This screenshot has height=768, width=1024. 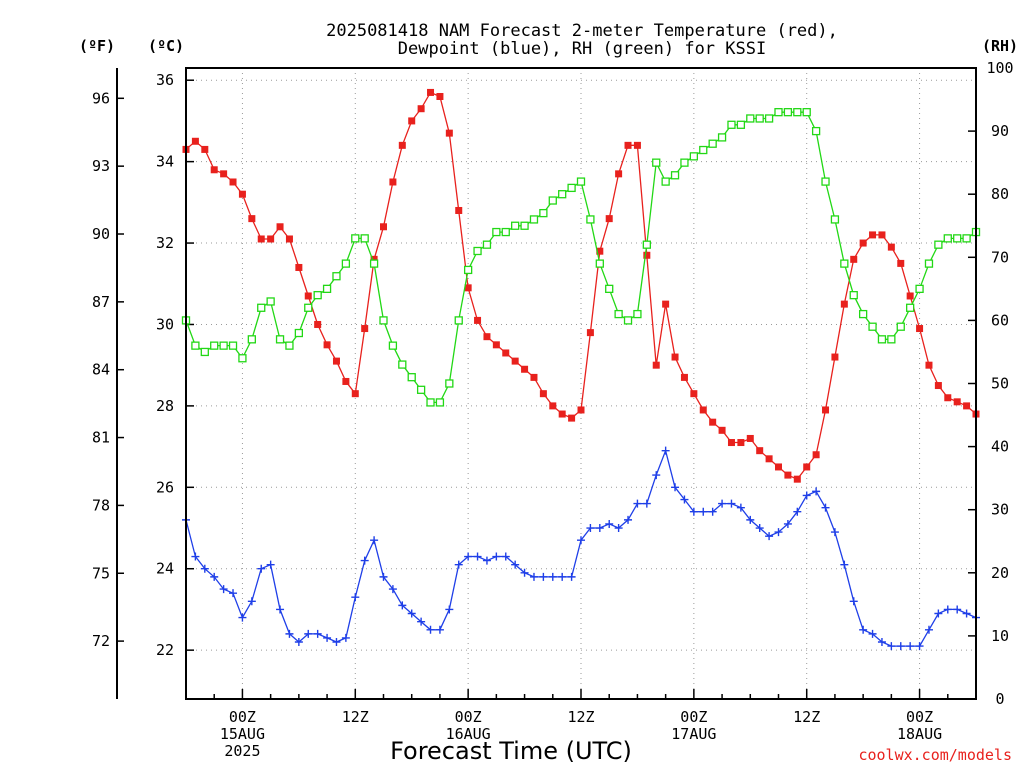 What do you see at coordinates (1000, 131) in the screenshot?
I see `rh-tick-label: 90` at bounding box center [1000, 131].